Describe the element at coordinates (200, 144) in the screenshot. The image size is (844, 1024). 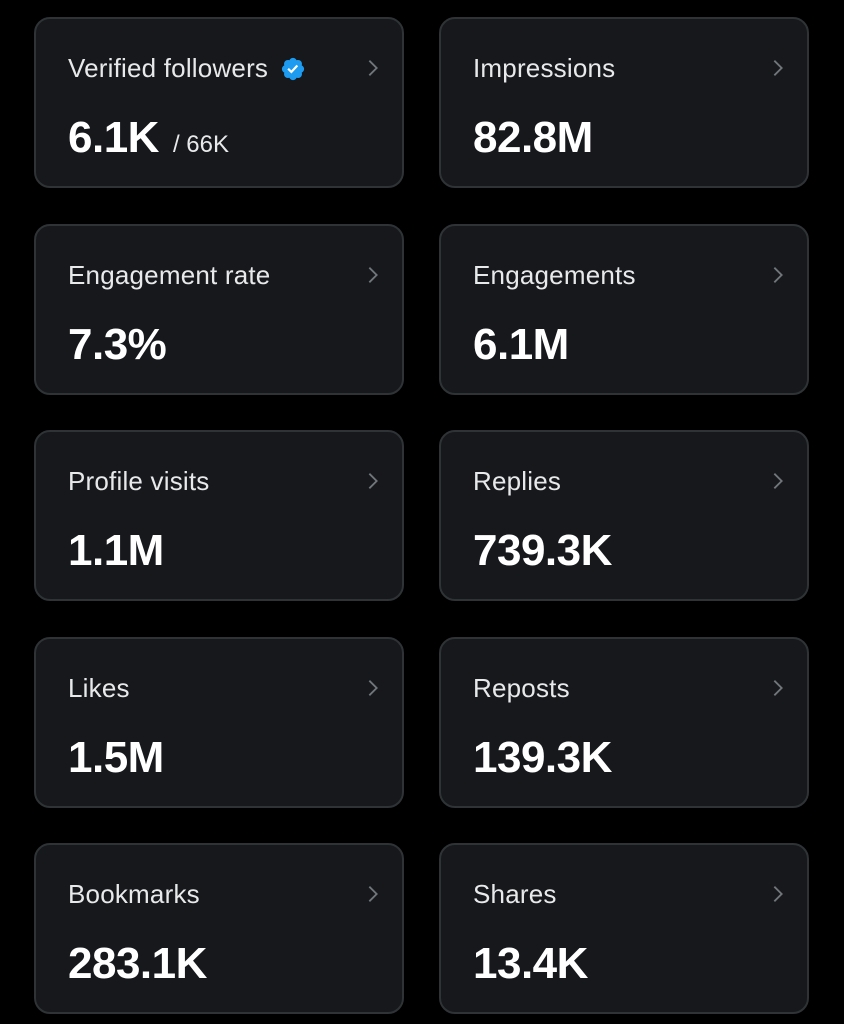
I see `card-value-total: / 66K` at that location.